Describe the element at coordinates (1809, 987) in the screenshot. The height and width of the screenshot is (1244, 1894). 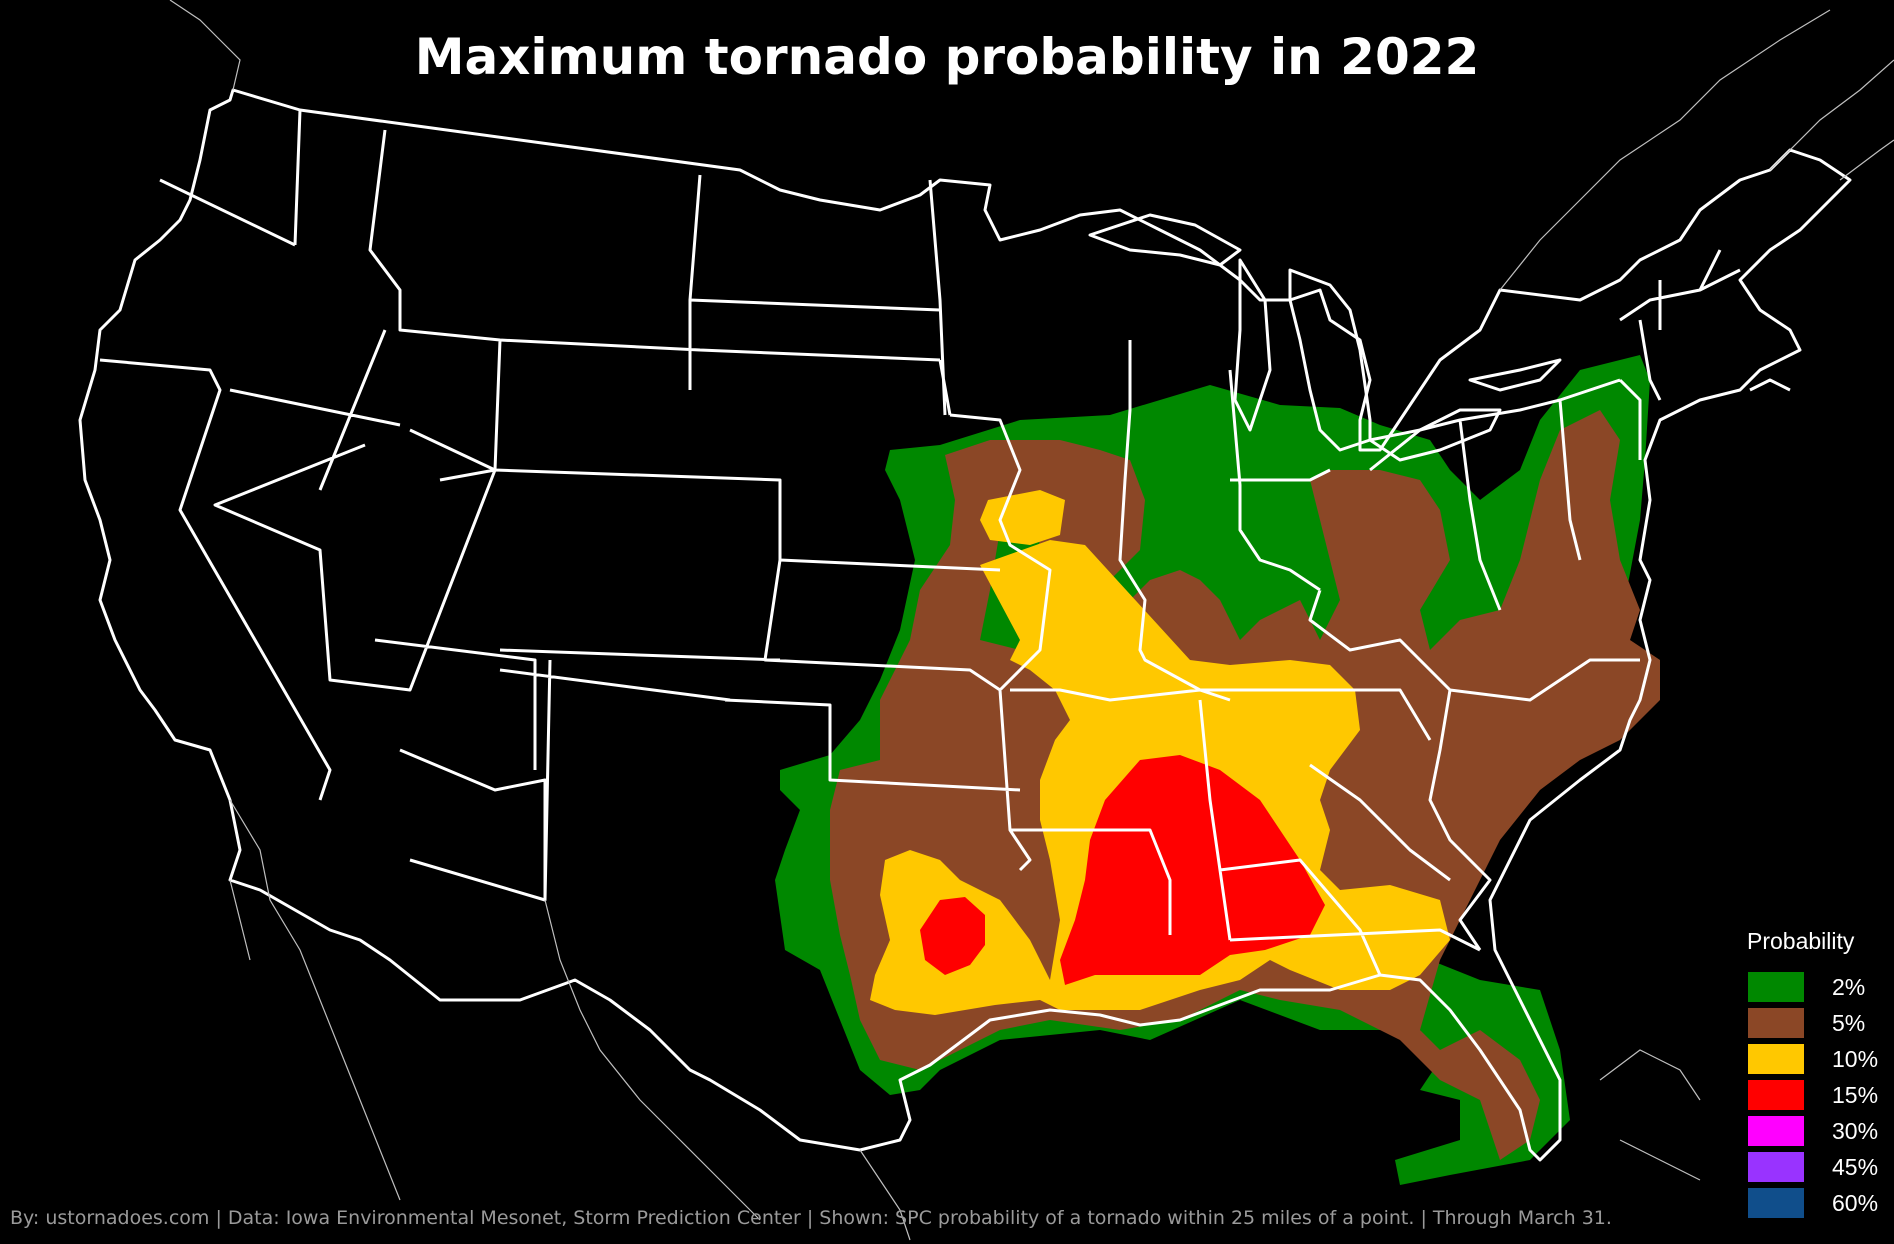
I see `legend-item: 2%` at that location.